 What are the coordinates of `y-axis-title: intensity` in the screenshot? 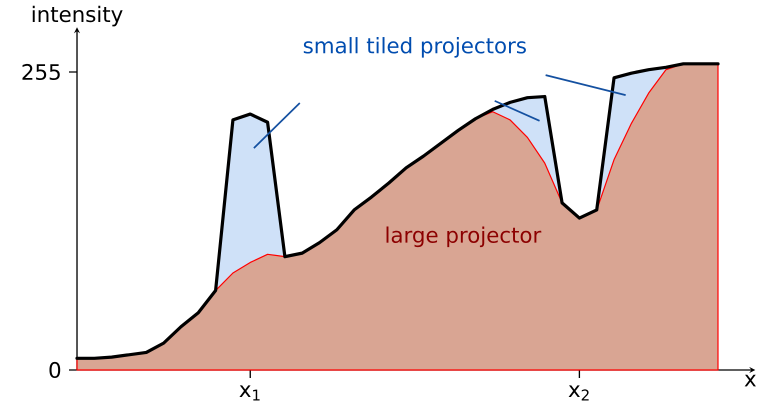 It's located at (77, 16).